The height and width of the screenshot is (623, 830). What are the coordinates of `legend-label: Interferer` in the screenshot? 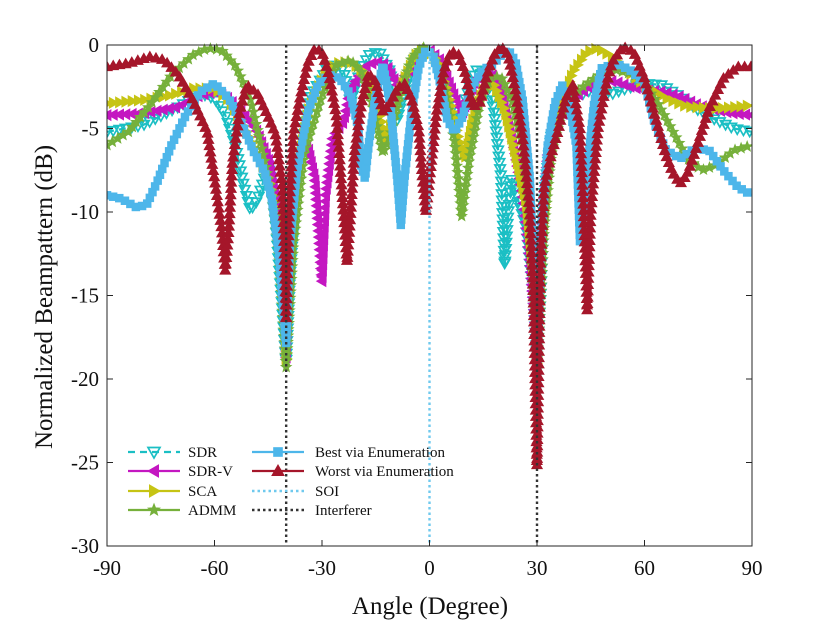 It's located at (343, 511).